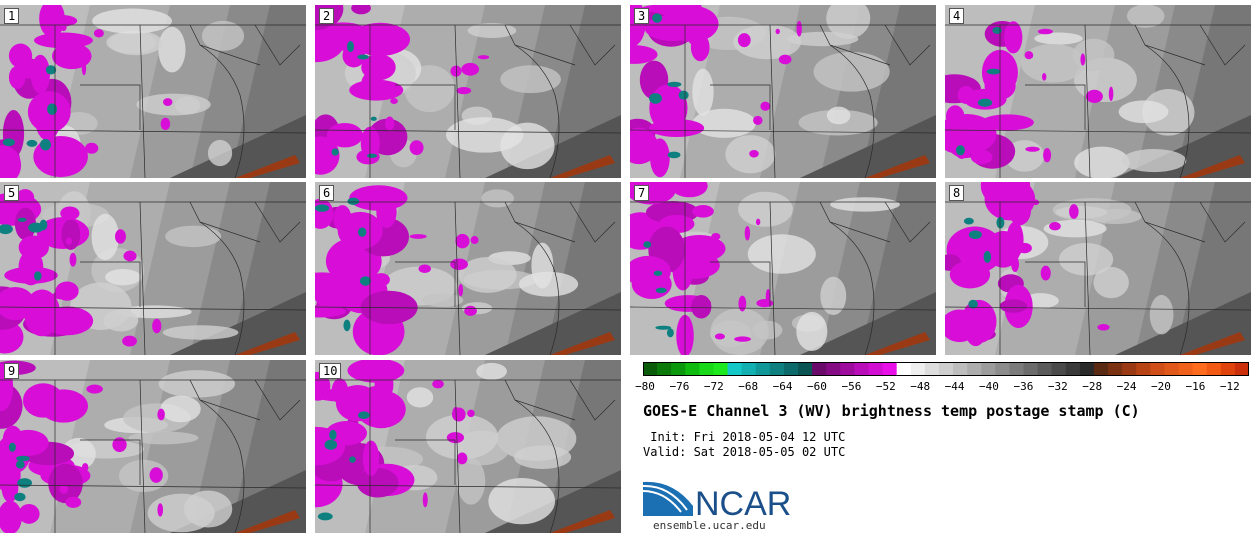 The image size is (1260, 533). What do you see at coordinates (989, 386) in the screenshot?
I see `colorbar-tick-label: −40` at bounding box center [989, 386].